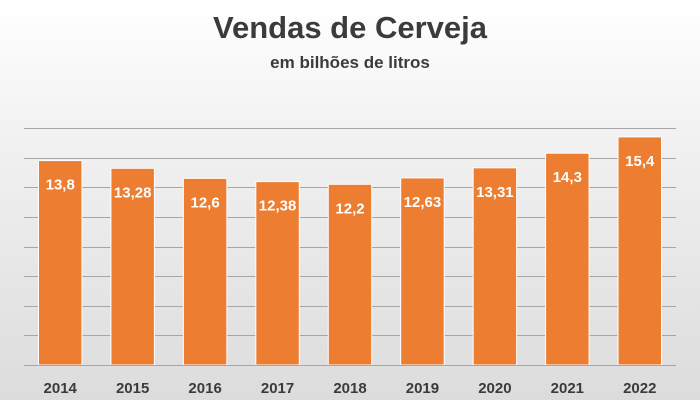 The height and width of the screenshot is (400, 700). I want to click on data-label-2016: 12,6, so click(205, 202).